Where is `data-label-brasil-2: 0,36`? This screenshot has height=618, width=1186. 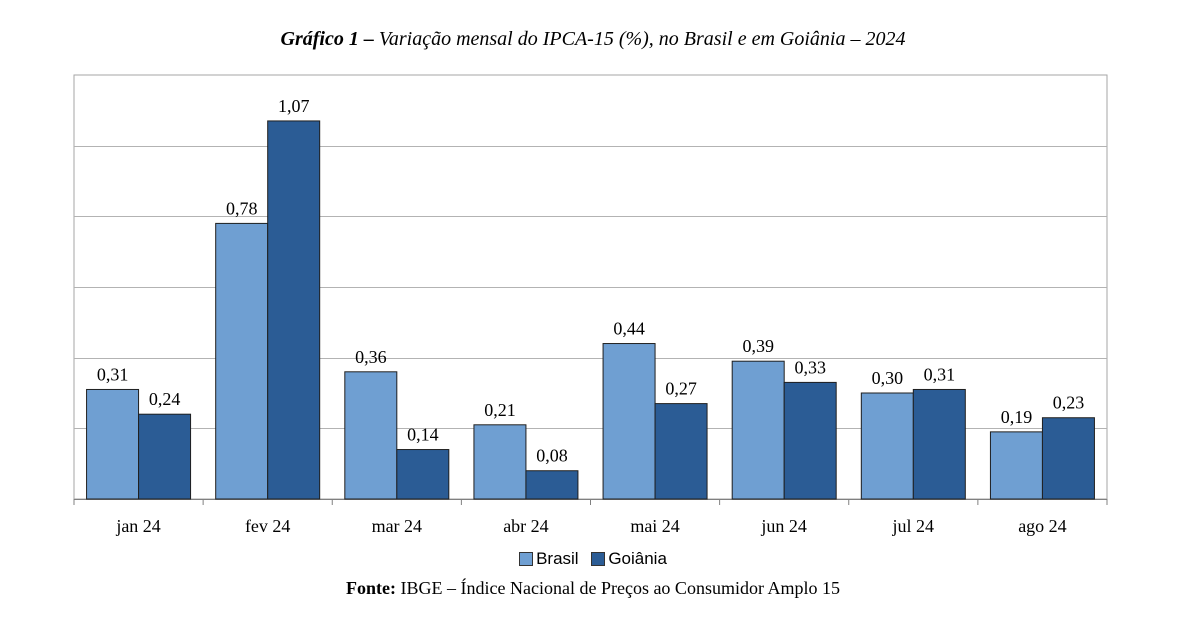 data-label-brasil-2: 0,36 is located at coordinates (371, 357).